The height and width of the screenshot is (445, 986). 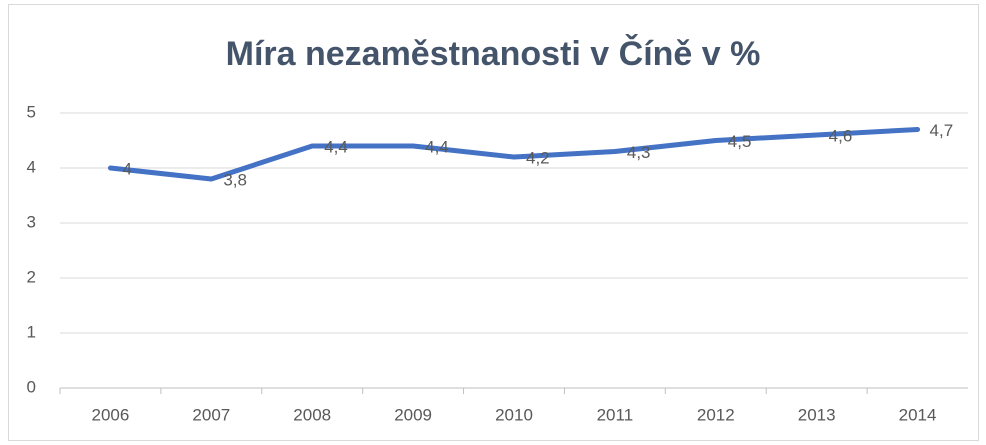 What do you see at coordinates (514, 154) in the screenshot?
I see `line` at bounding box center [514, 154].